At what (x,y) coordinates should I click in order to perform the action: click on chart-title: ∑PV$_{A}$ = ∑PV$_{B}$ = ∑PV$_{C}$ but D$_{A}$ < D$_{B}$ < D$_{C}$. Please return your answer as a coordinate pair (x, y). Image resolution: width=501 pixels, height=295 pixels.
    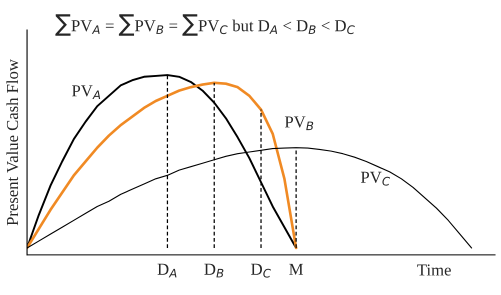
    Looking at the image, I should click on (205, 25).